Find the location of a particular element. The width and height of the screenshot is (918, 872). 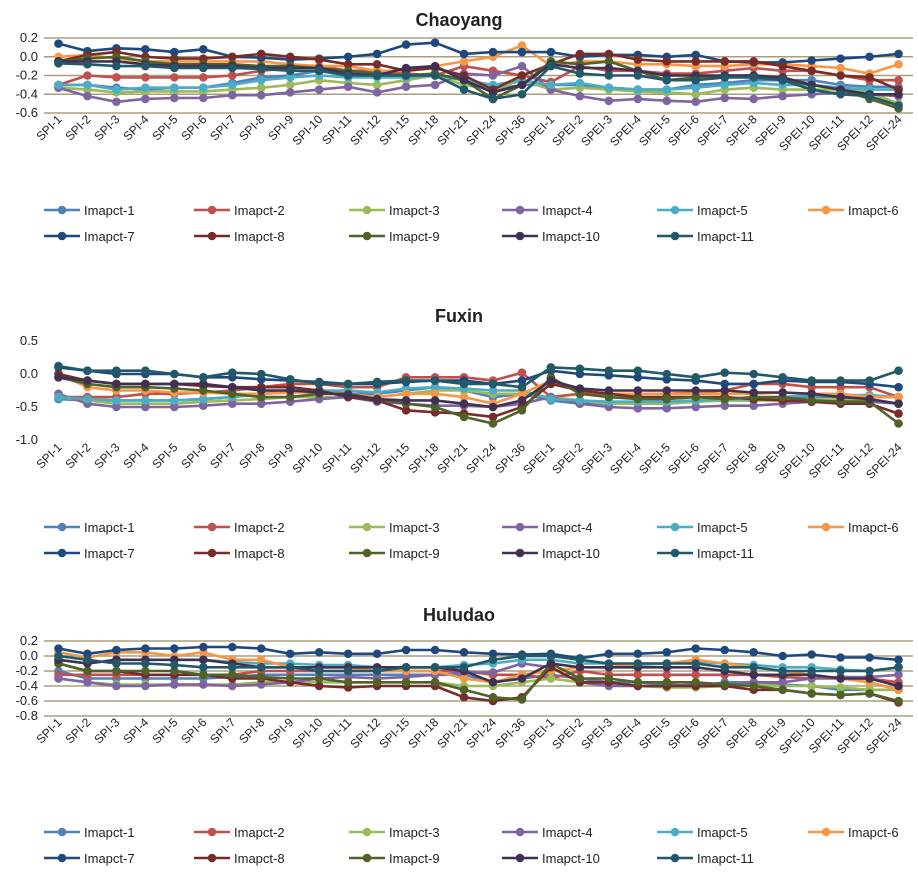

legend-label: Imapct-10 is located at coordinates (571, 553).